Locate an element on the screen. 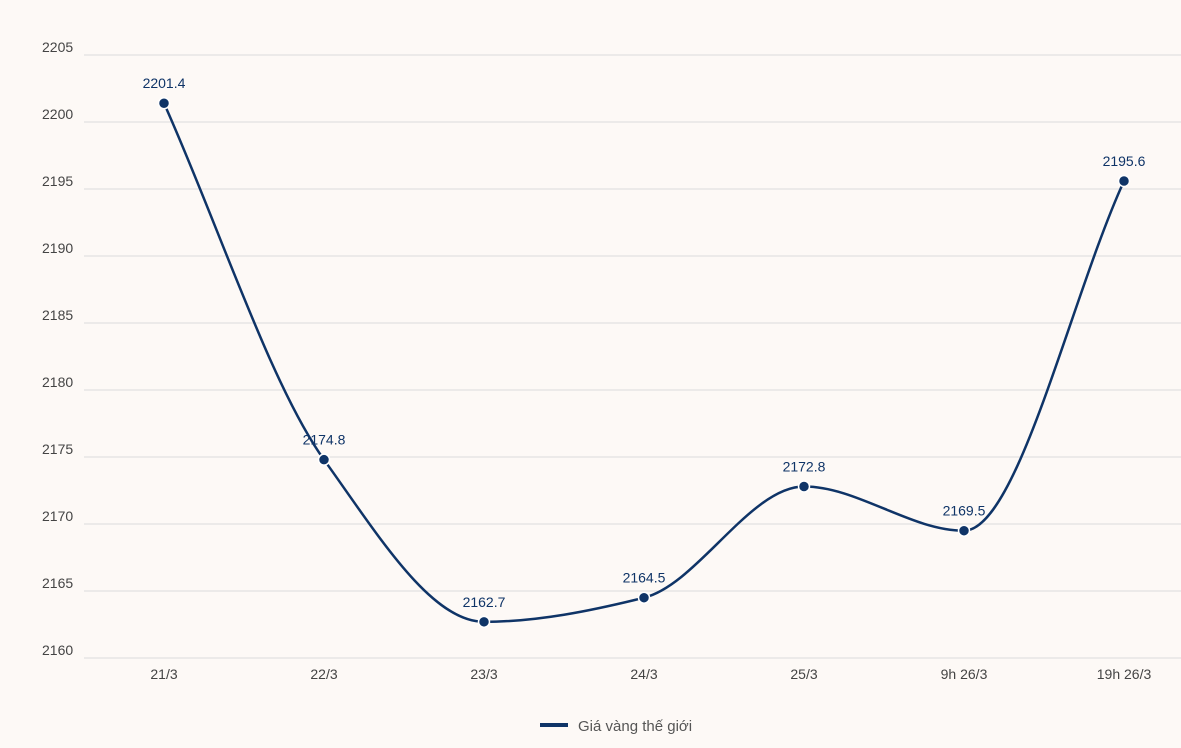 The height and width of the screenshot is (748, 1181). data-label: 2162.7 is located at coordinates (484, 602).